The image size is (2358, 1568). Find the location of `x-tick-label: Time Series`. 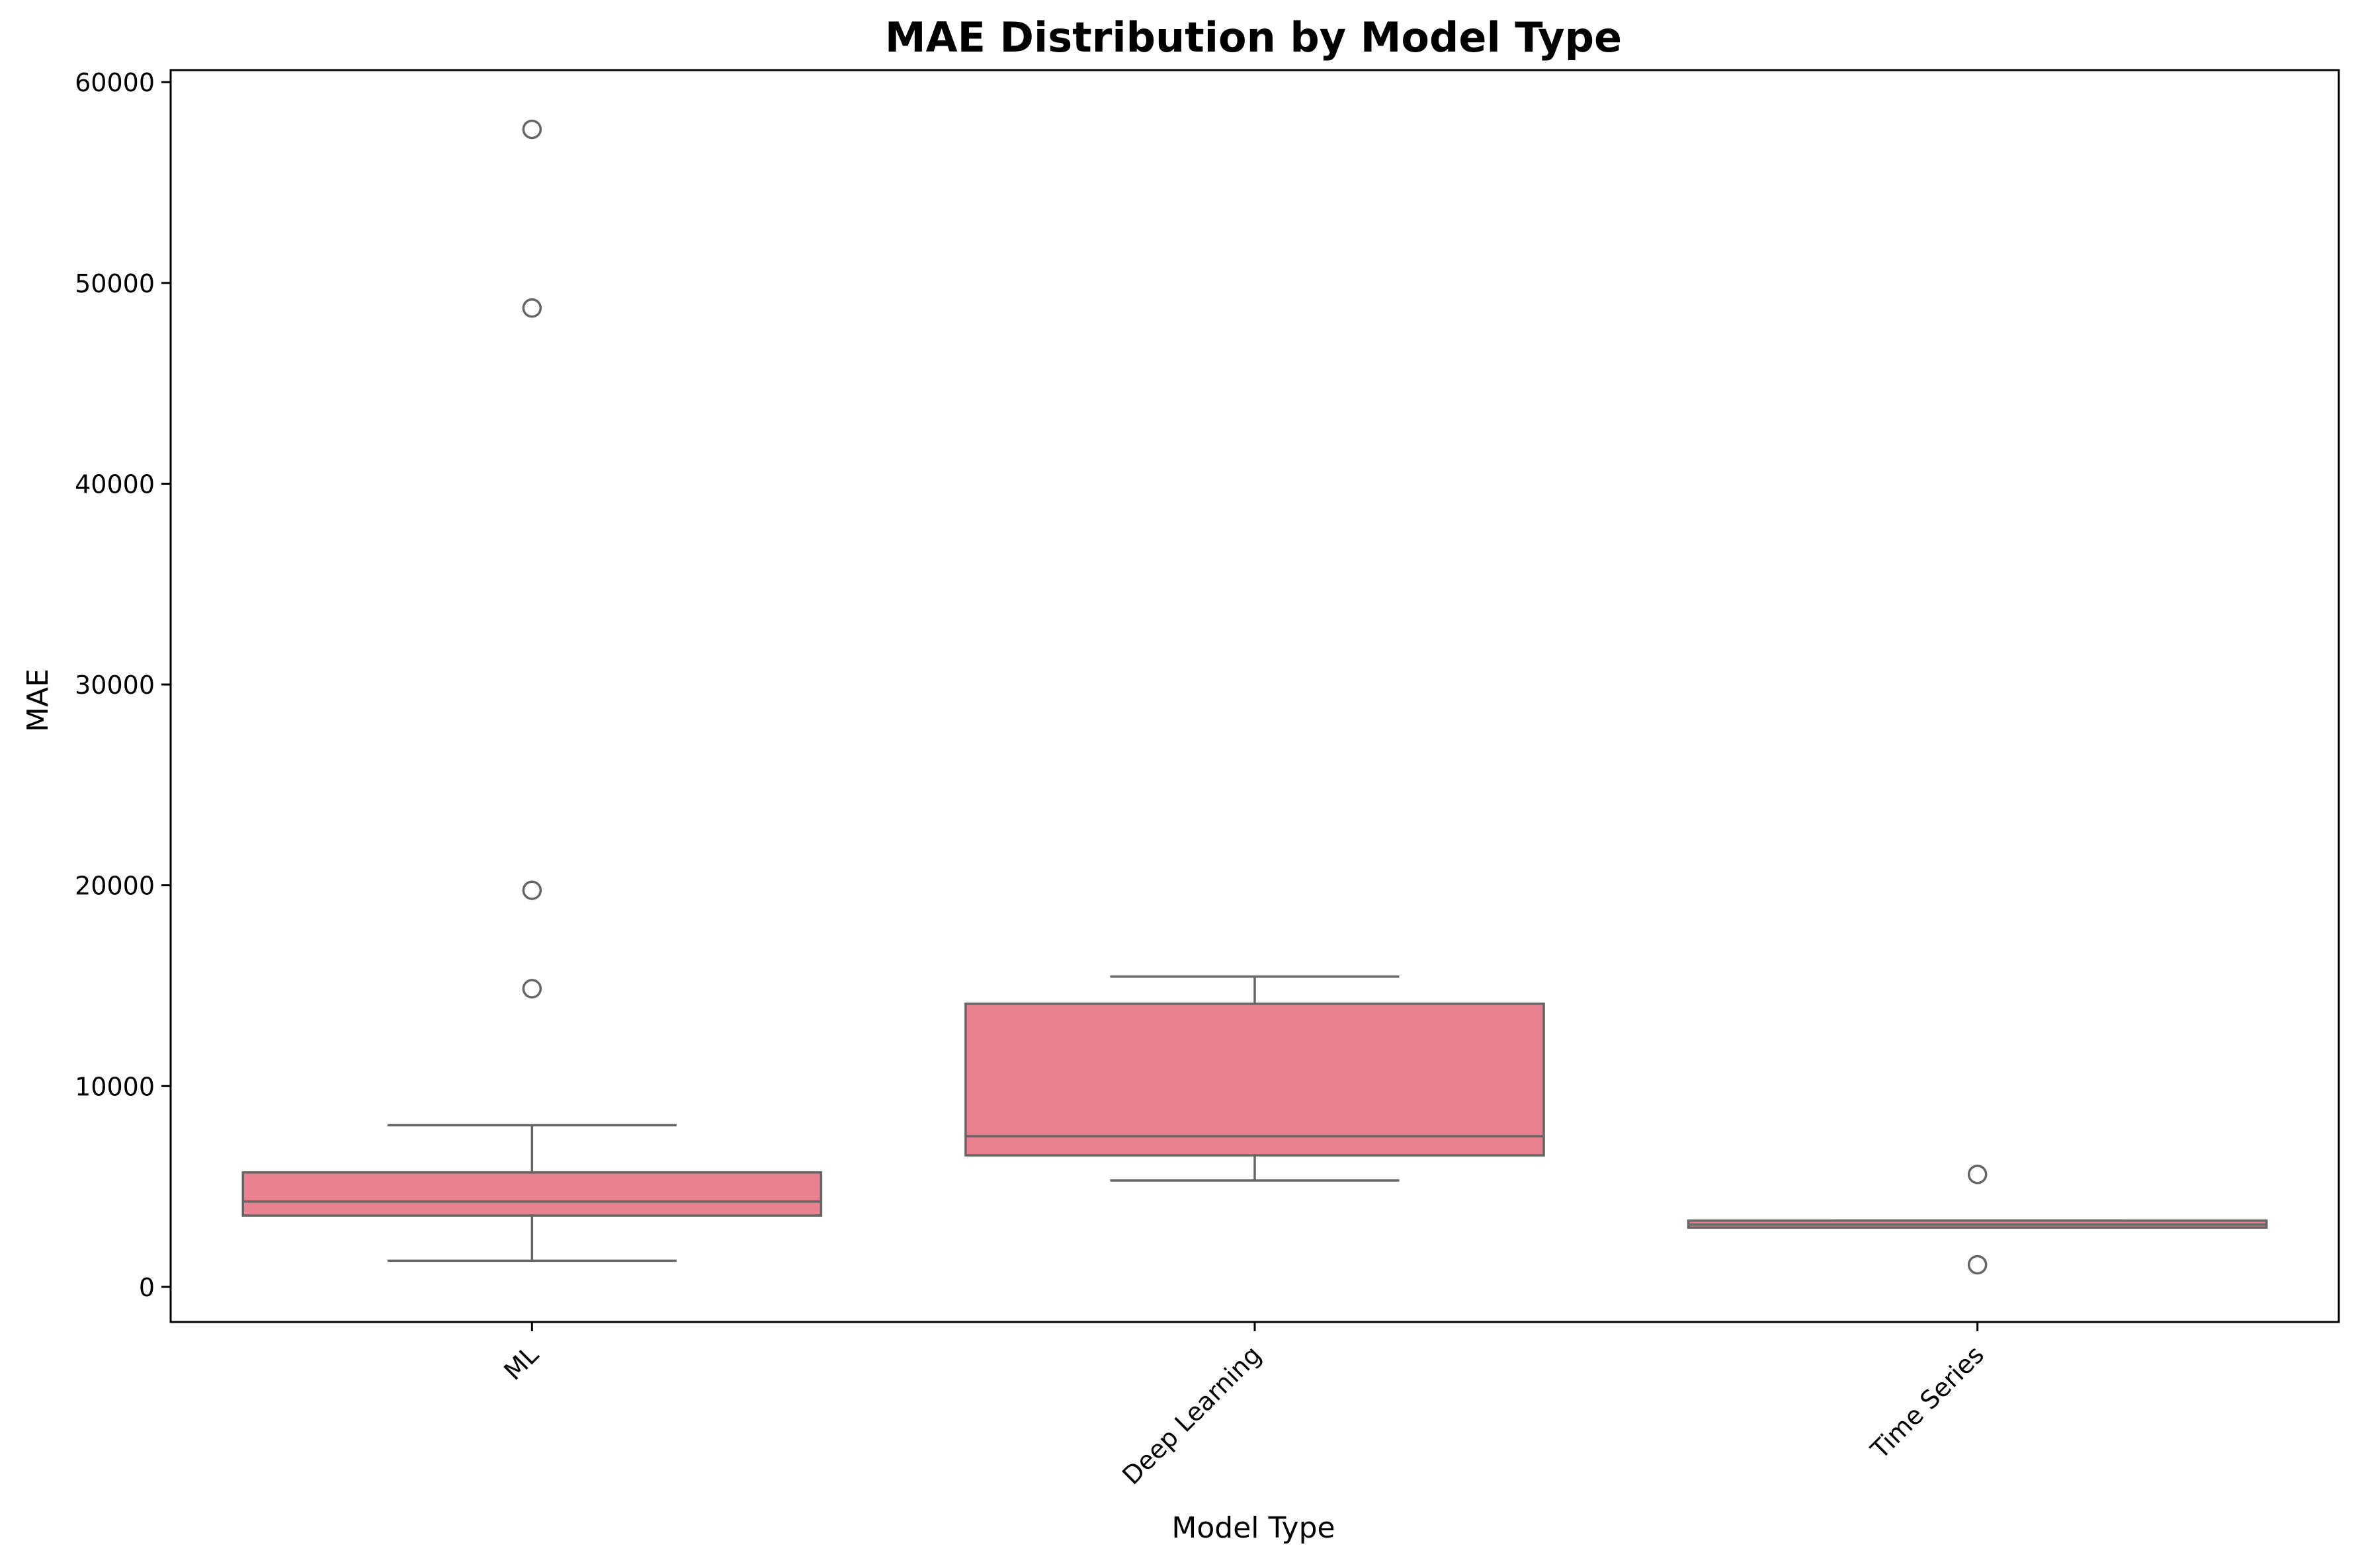

x-tick-label: Time Series is located at coordinates (1927, 1402).